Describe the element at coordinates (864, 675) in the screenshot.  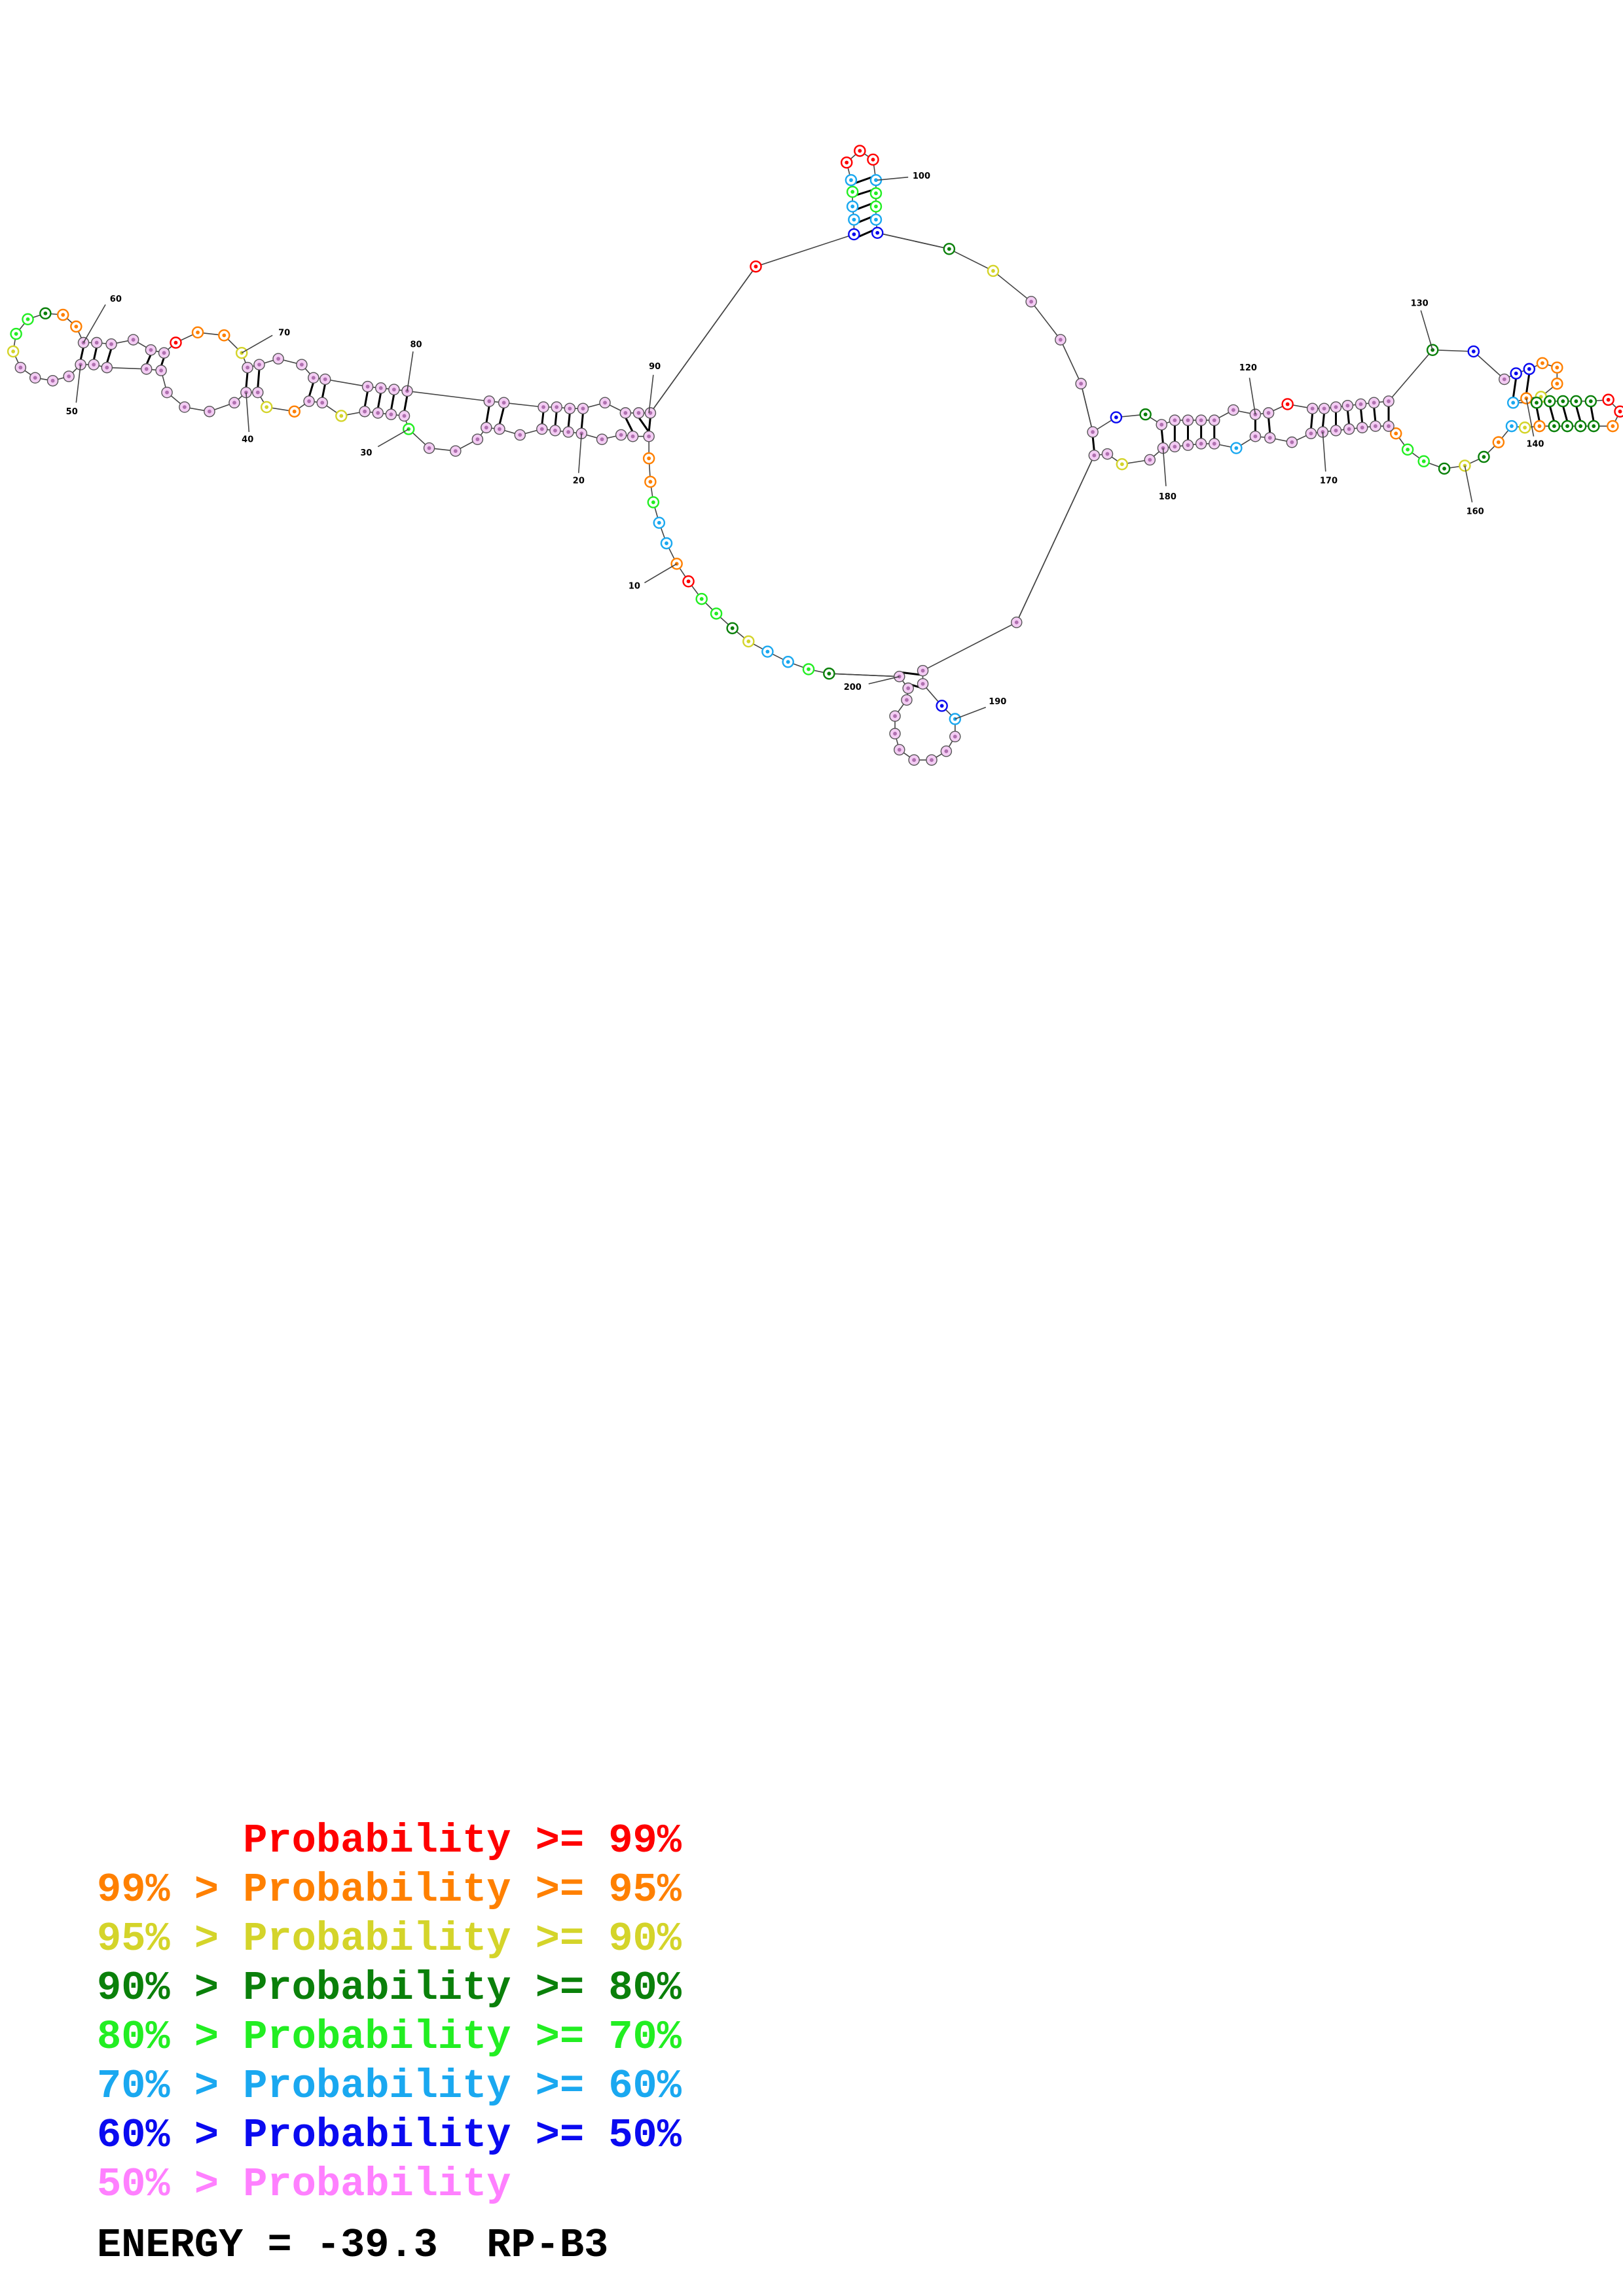
I see `backbone-segment` at that location.